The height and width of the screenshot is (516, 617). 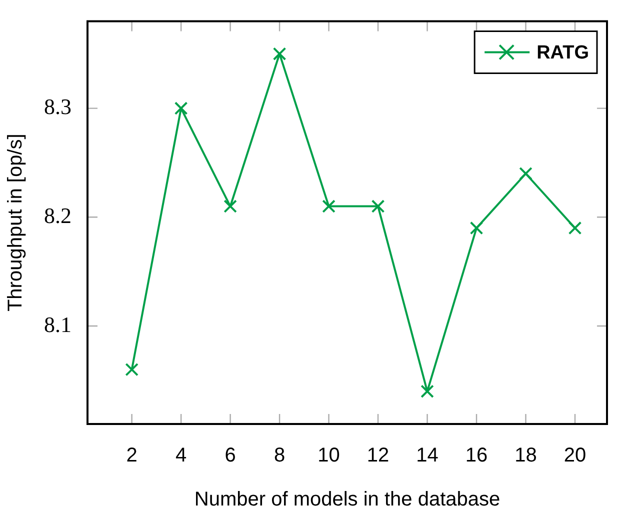 What do you see at coordinates (427, 455) in the screenshot?
I see `x-tick-label: 14` at bounding box center [427, 455].